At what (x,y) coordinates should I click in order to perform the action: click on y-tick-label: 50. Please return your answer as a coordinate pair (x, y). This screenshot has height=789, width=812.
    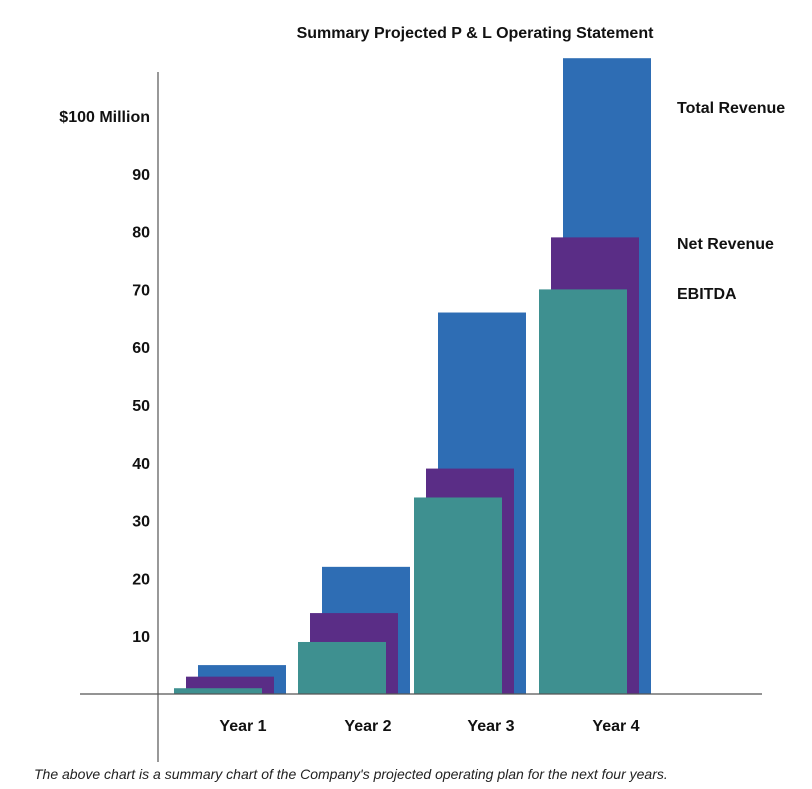
    Looking at the image, I should click on (141, 406).